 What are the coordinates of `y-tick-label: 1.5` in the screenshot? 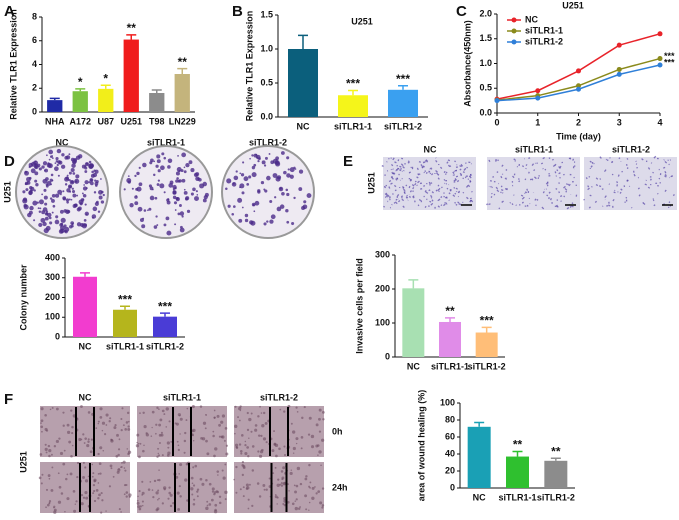 It's located at (485, 38).